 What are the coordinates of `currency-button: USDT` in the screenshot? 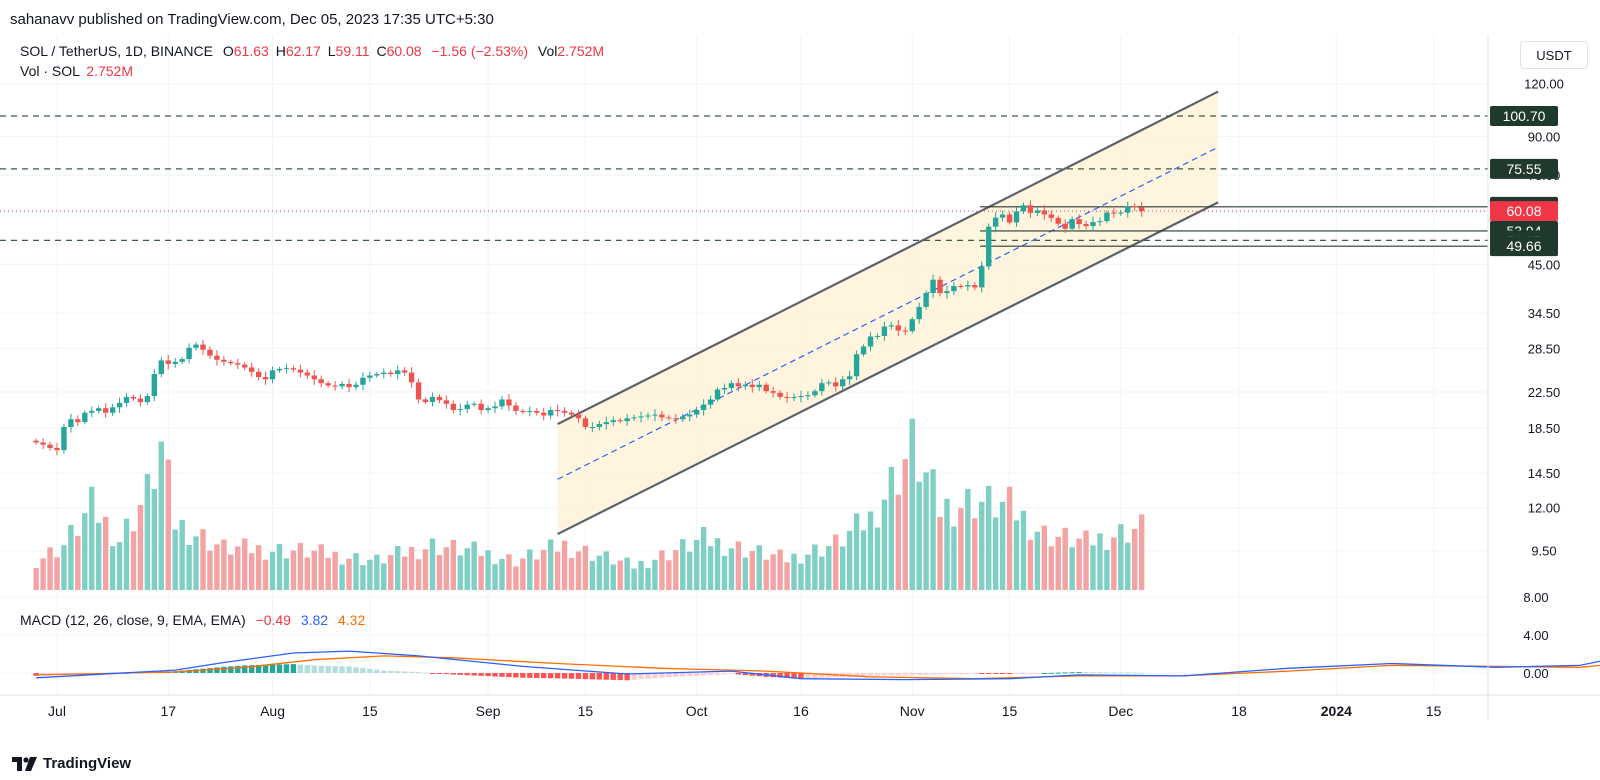 It's located at (1554, 55).